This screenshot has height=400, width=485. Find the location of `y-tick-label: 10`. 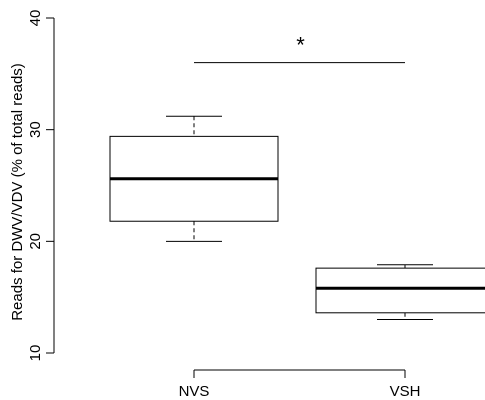

y-tick-label: 10 is located at coordinates (35, 353).